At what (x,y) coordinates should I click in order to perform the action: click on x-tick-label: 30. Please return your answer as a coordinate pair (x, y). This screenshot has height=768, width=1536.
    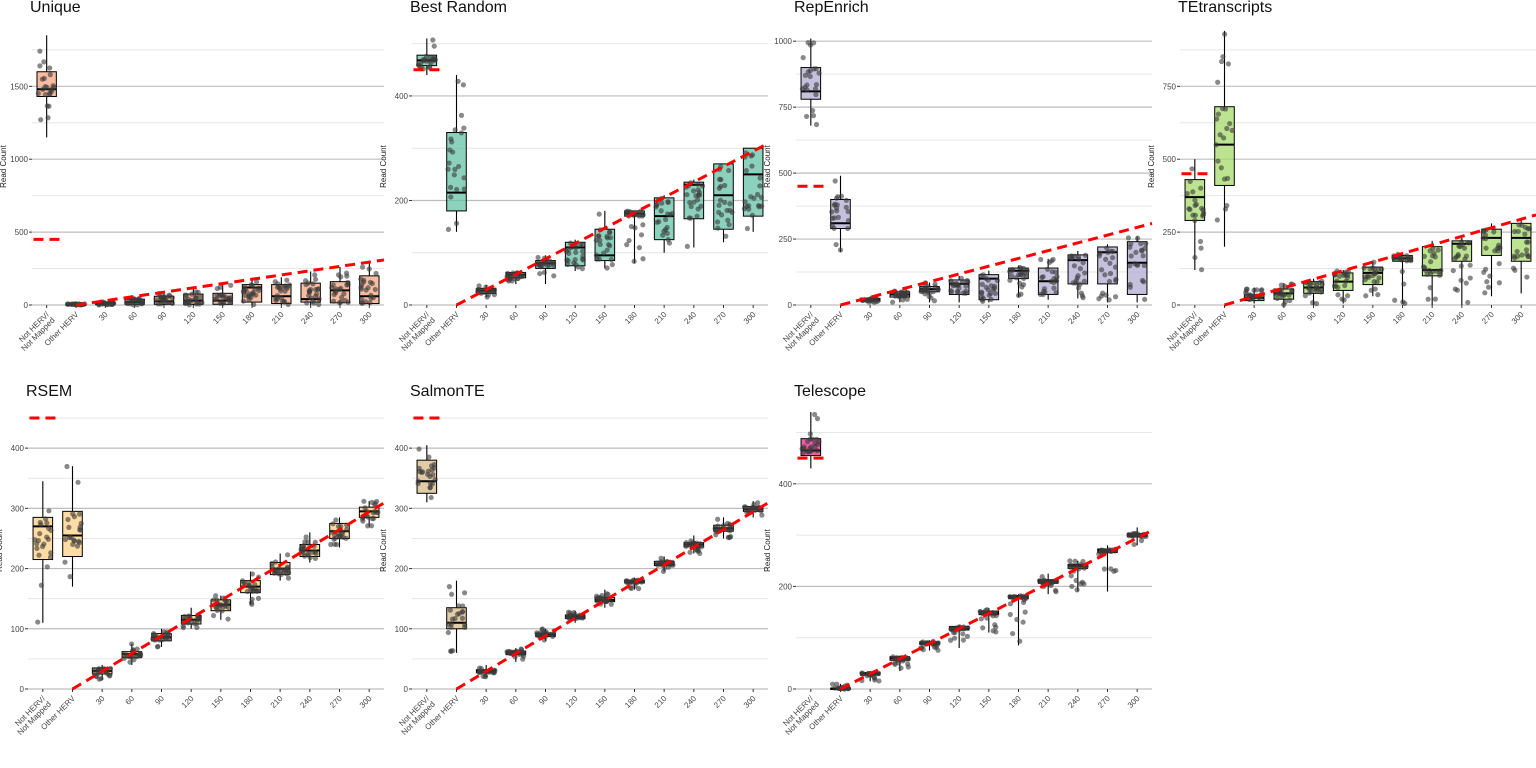
    Looking at the image, I should click on (103, 316).